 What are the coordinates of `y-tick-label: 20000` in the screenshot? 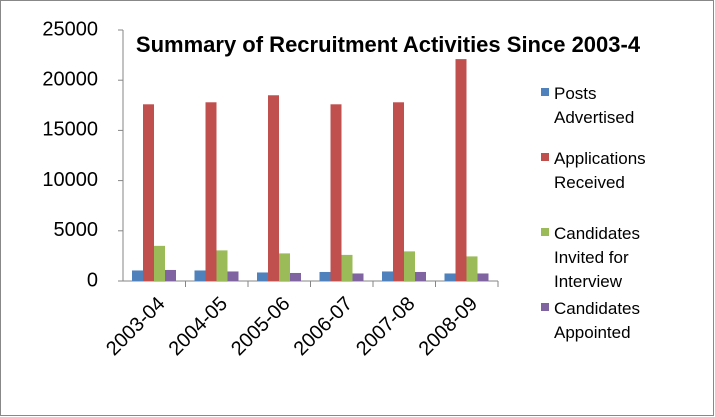 It's located at (70, 79).